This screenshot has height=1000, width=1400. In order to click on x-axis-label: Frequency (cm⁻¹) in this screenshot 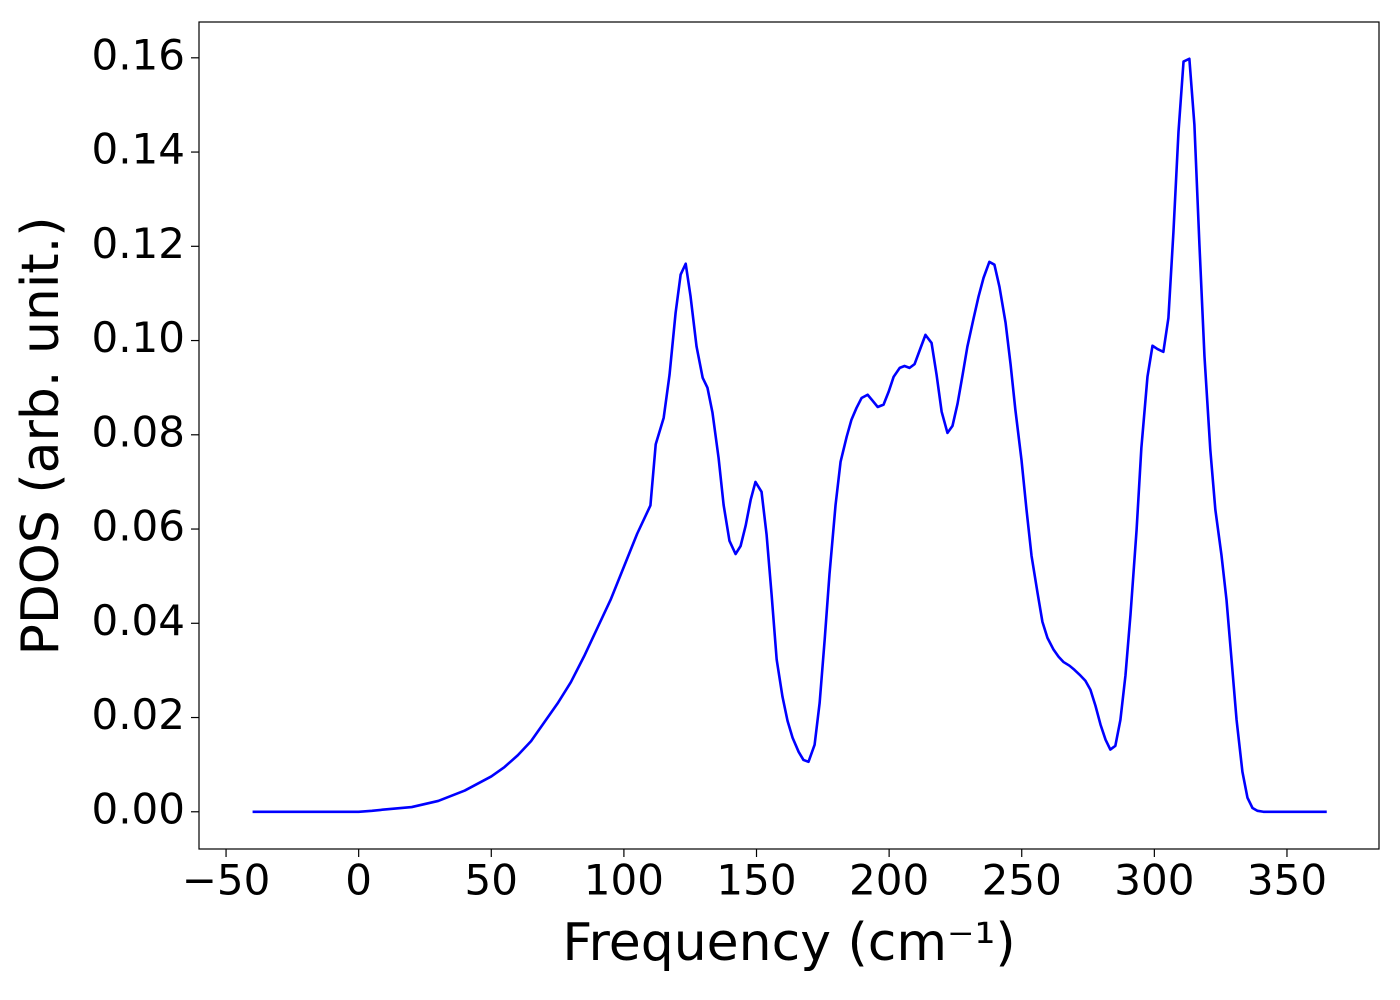, I will do `click(788, 943)`.